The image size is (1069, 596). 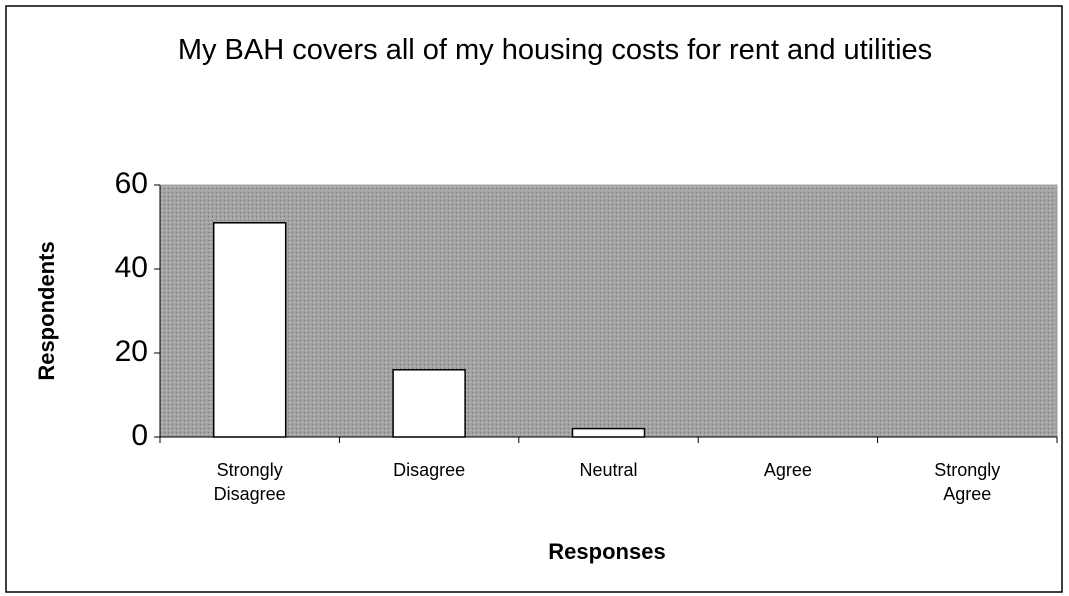 What do you see at coordinates (131, 267) in the screenshot?
I see `y-tick-label: 40` at bounding box center [131, 267].